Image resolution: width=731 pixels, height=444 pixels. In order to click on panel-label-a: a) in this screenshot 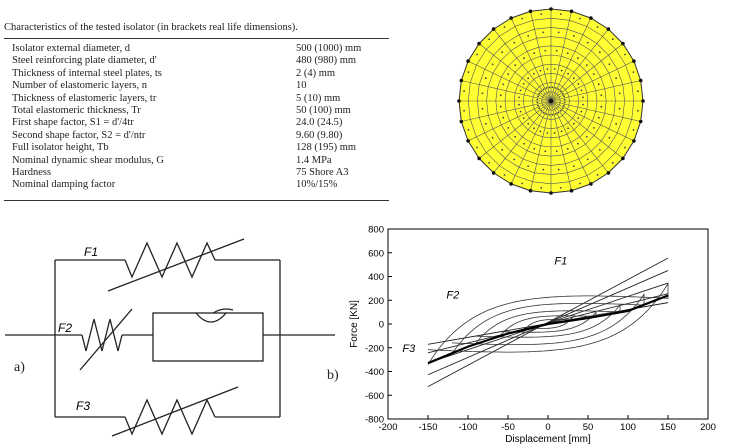, I will do `click(19, 367)`.